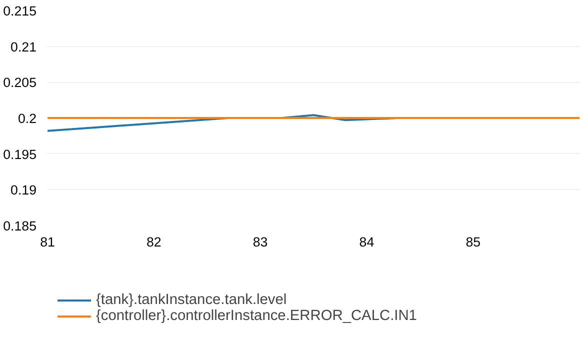 This screenshot has height=346, width=587. What do you see at coordinates (27, 118) in the screenshot?
I see `y-tick-label: 0.2` at bounding box center [27, 118].